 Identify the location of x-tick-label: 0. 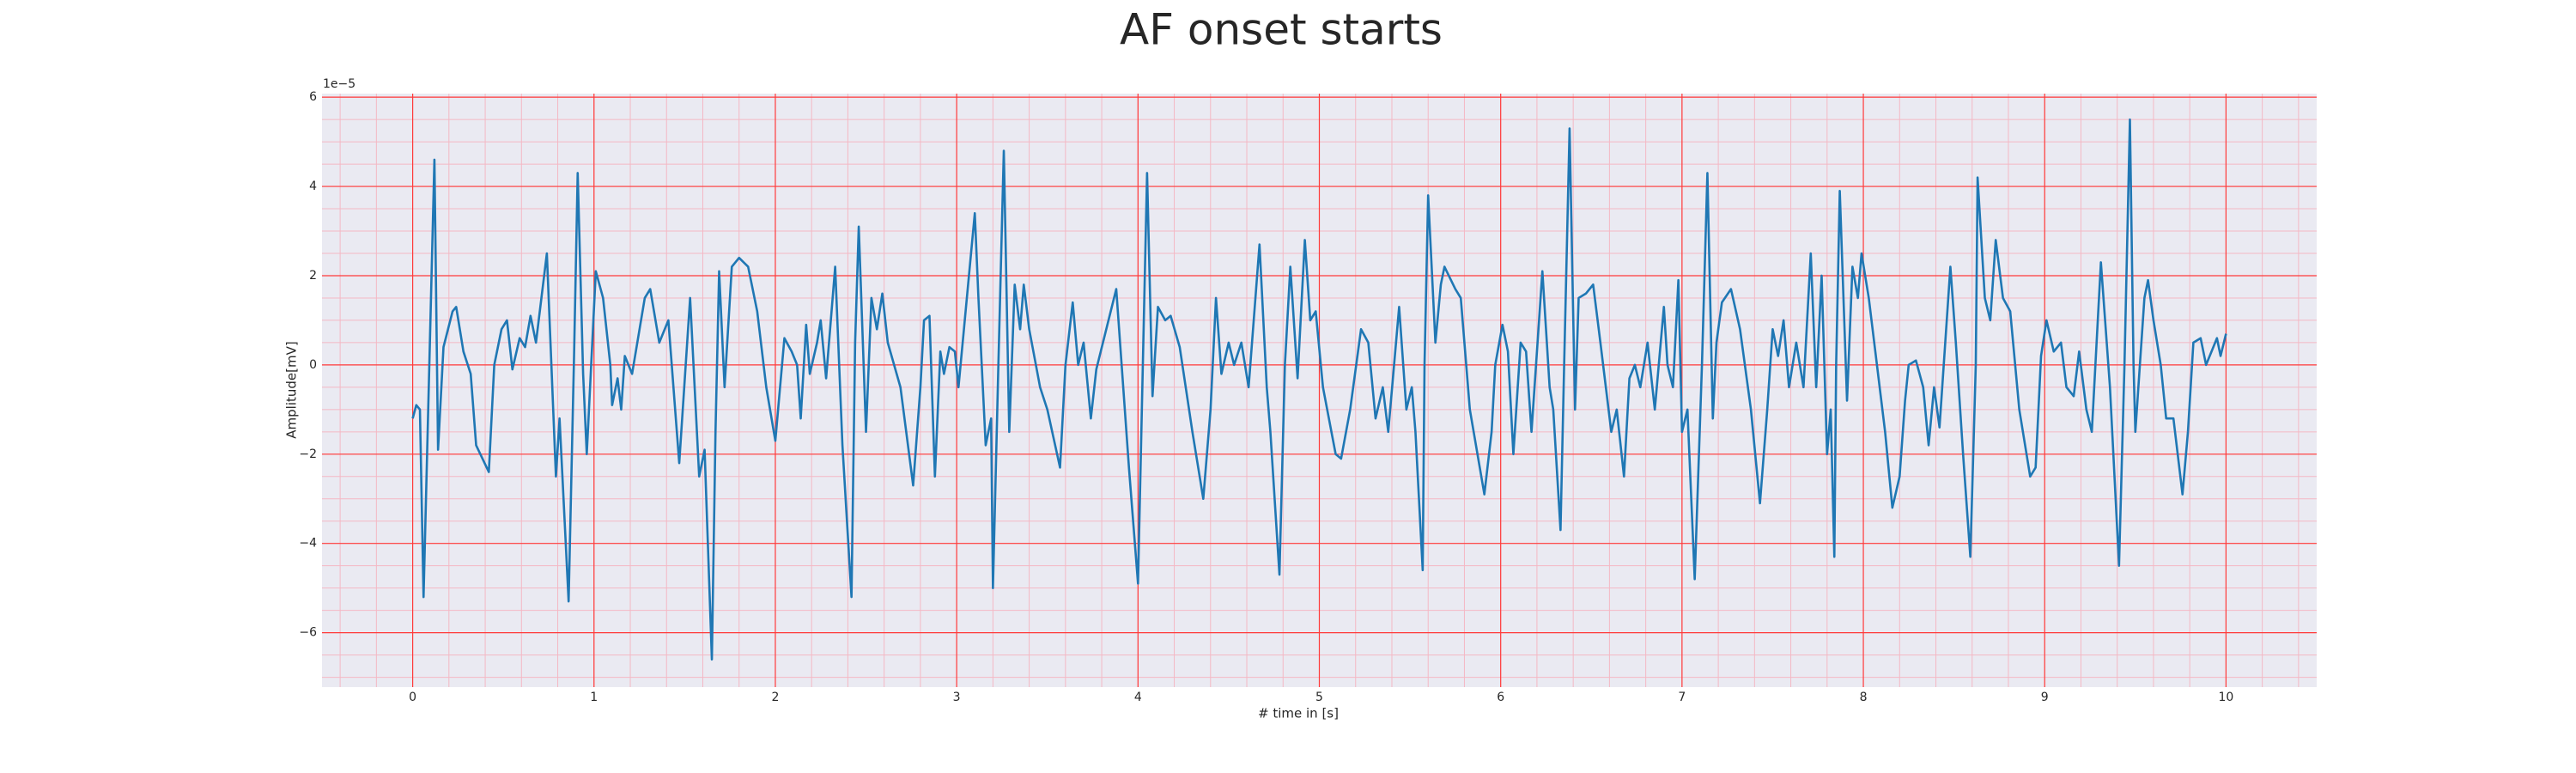
(412, 697).